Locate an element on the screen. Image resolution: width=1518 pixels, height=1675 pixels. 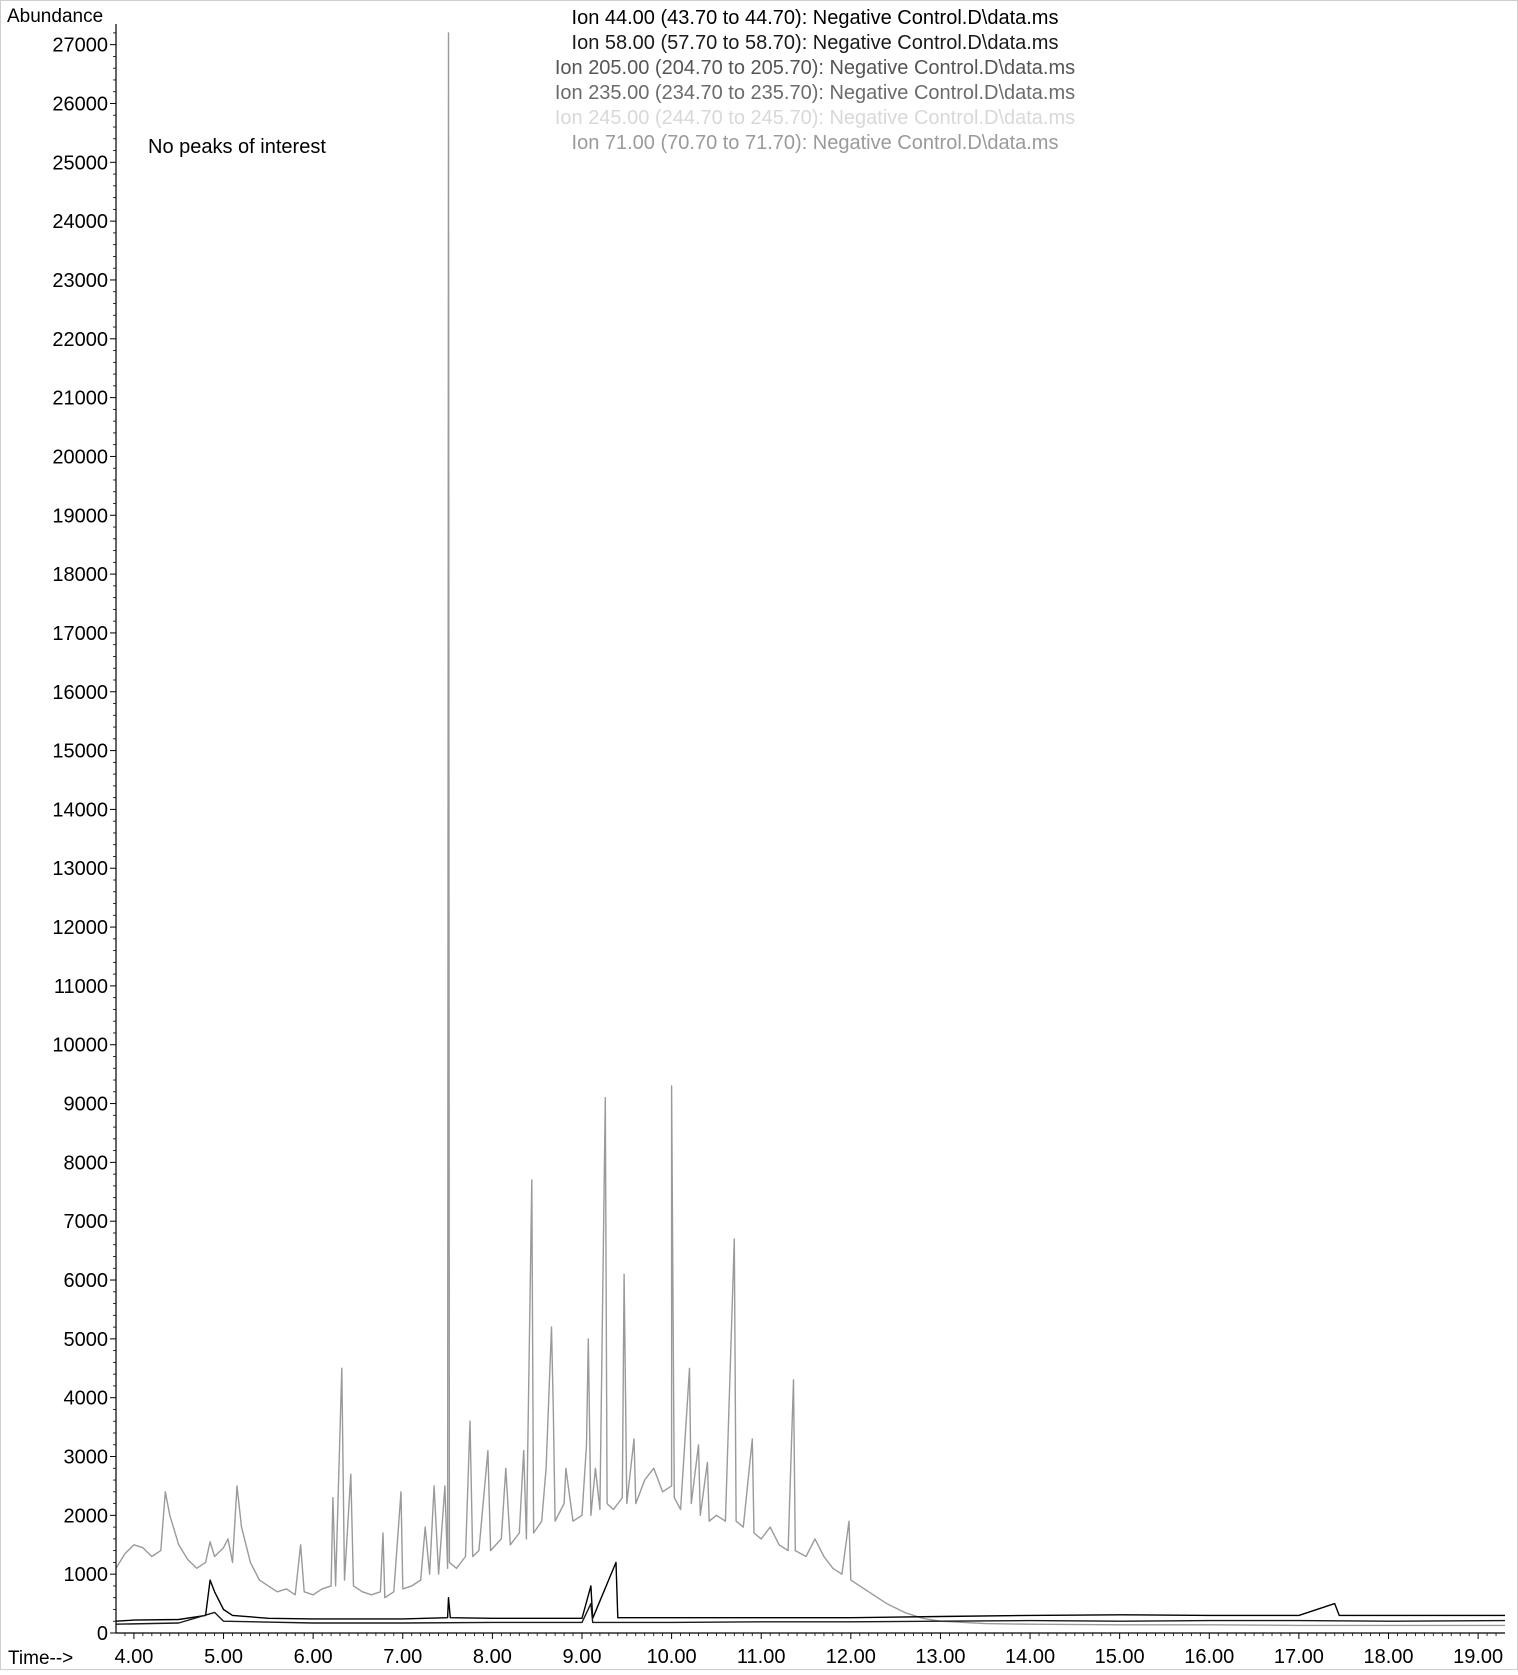
x-tick-label: 4.00 is located at coordinates (133, 1657).